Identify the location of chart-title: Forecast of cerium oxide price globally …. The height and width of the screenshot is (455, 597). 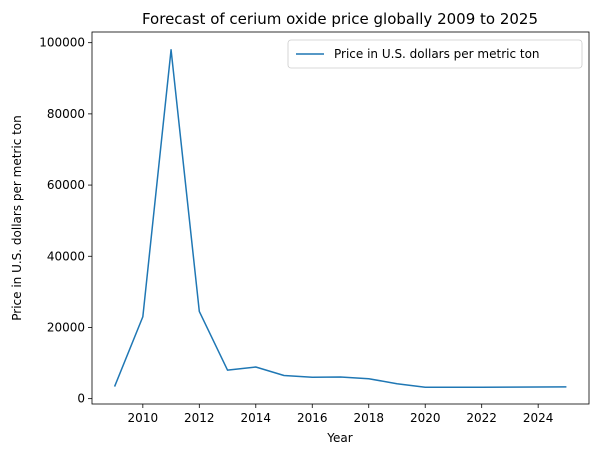
(340, 19).